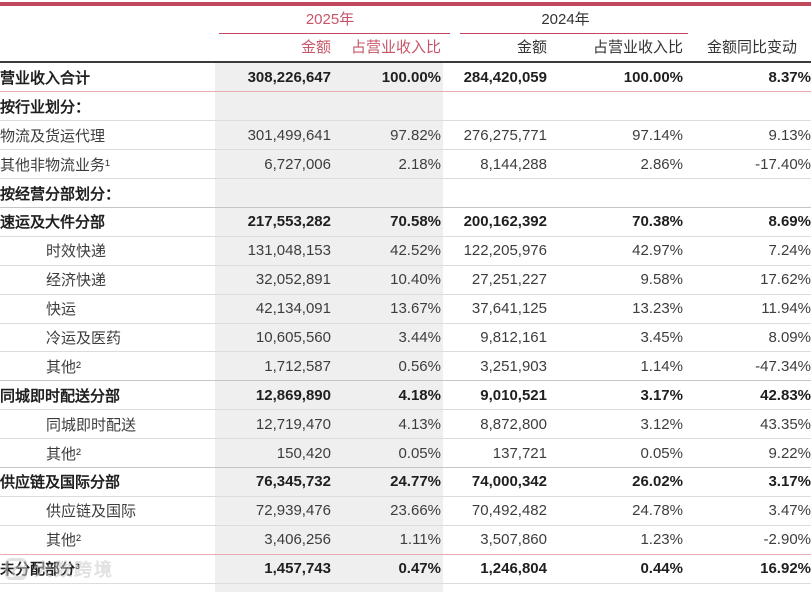 The width and height of the screenshot is (811, 592). What do you see at coordinates (505, 251) in the screenshot?
I see `cell-amount-2024: 122,205,976` at bounding box center [505, 251].